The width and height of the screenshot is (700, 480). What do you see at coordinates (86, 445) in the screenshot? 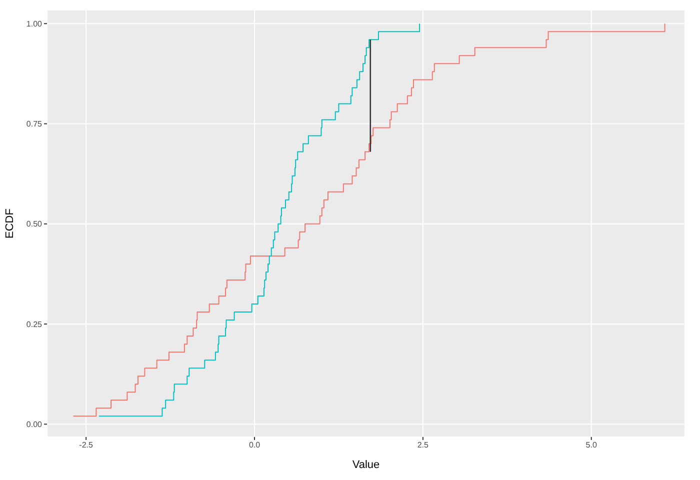
I see `x-tick-label: -2.5` at bounding box center [86, 445].